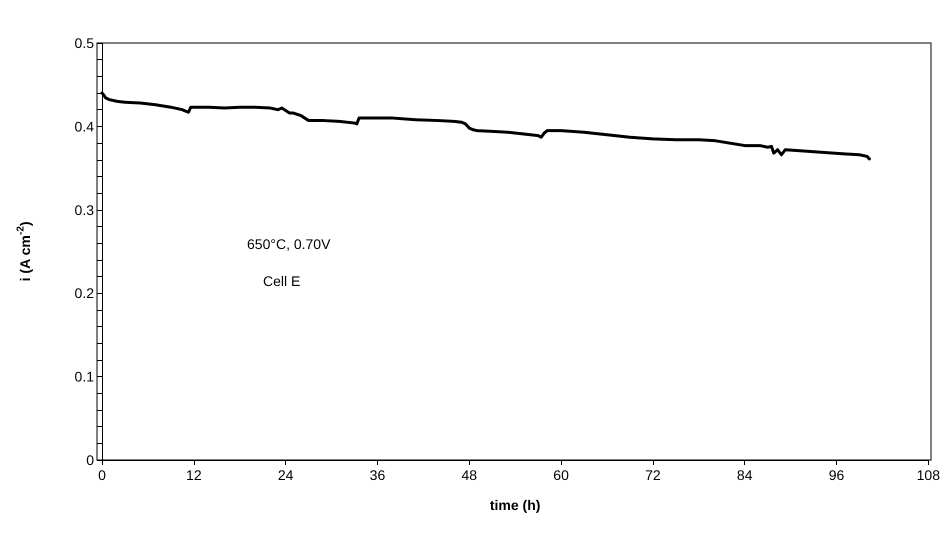 This screenshot has width=951, height=533. What do you see at coordinates (378, 475) in the screenshot?
I see `x-tick-label: 36` at bounding box center [378, 475].